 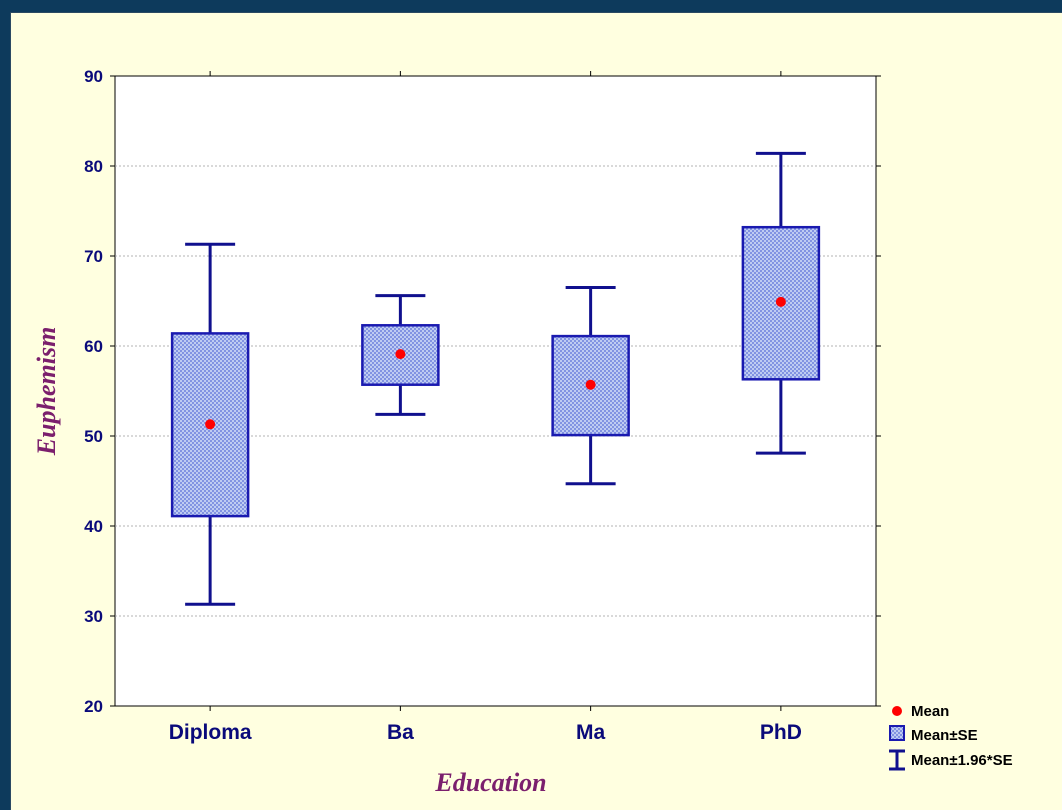 I want to click on y-tick-label: 50, so click(x=93, y=436).